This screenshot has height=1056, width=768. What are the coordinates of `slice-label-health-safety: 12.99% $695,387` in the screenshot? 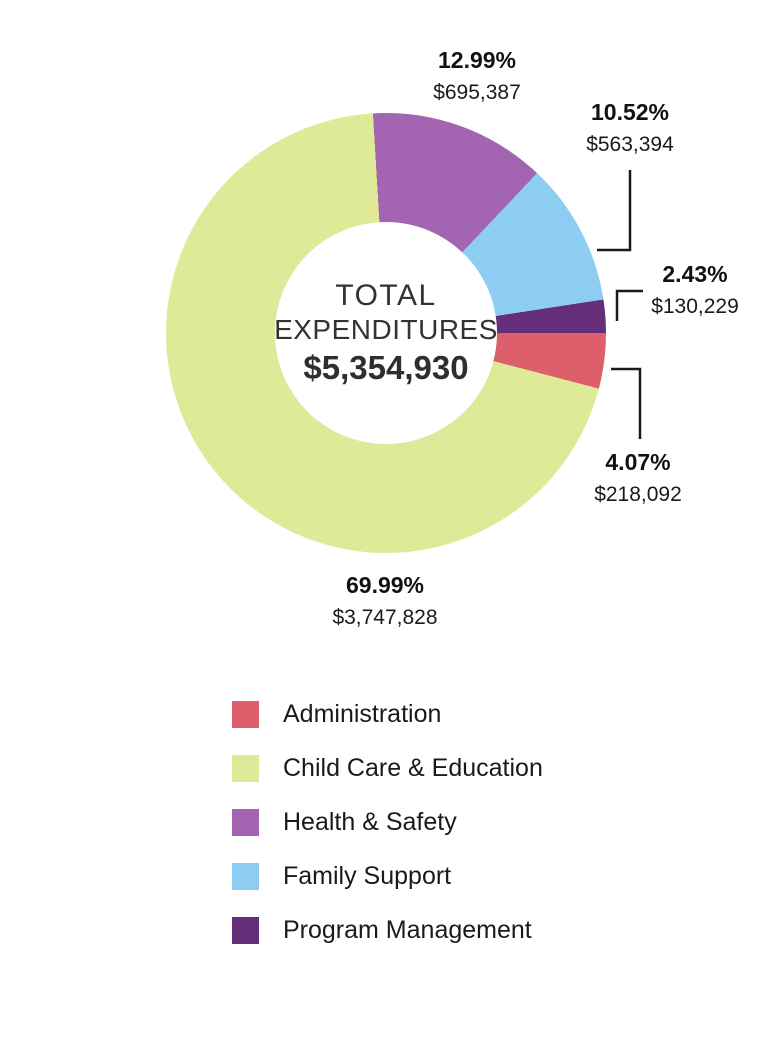 It's located at (477, 75).